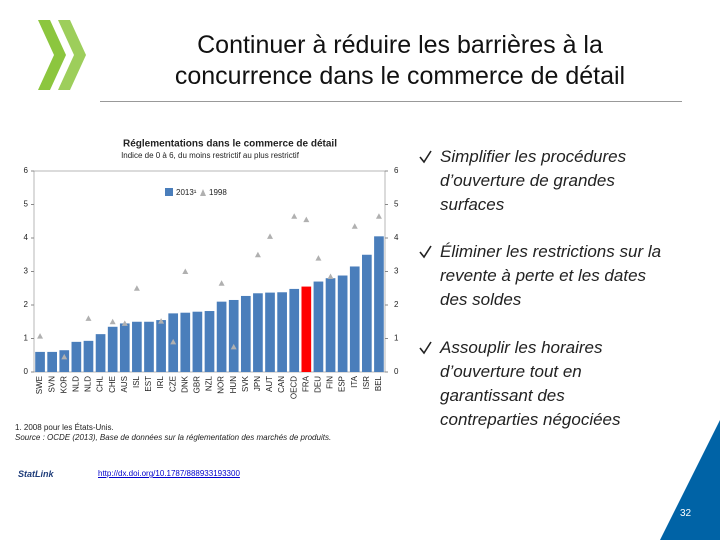 The width and height of the screenshot is (720, 540). What do you see at coordinates (690, 480) in the screenshot?
I see `corner-decoration` at bounding box center [690, 480].